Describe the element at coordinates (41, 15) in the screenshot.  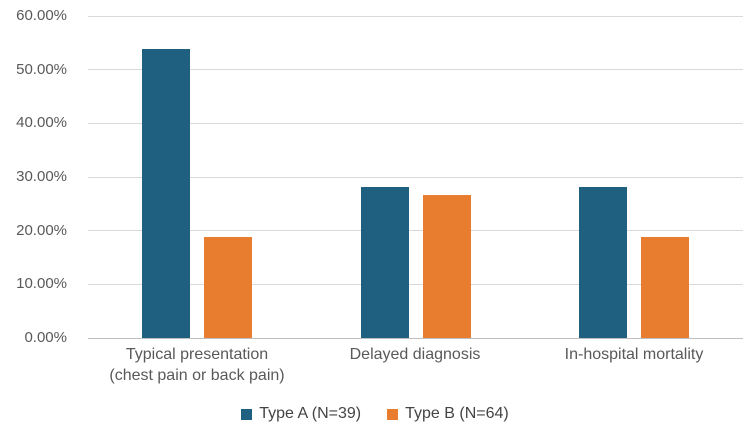
I see `y-tick-label: 60.00%` at that location.